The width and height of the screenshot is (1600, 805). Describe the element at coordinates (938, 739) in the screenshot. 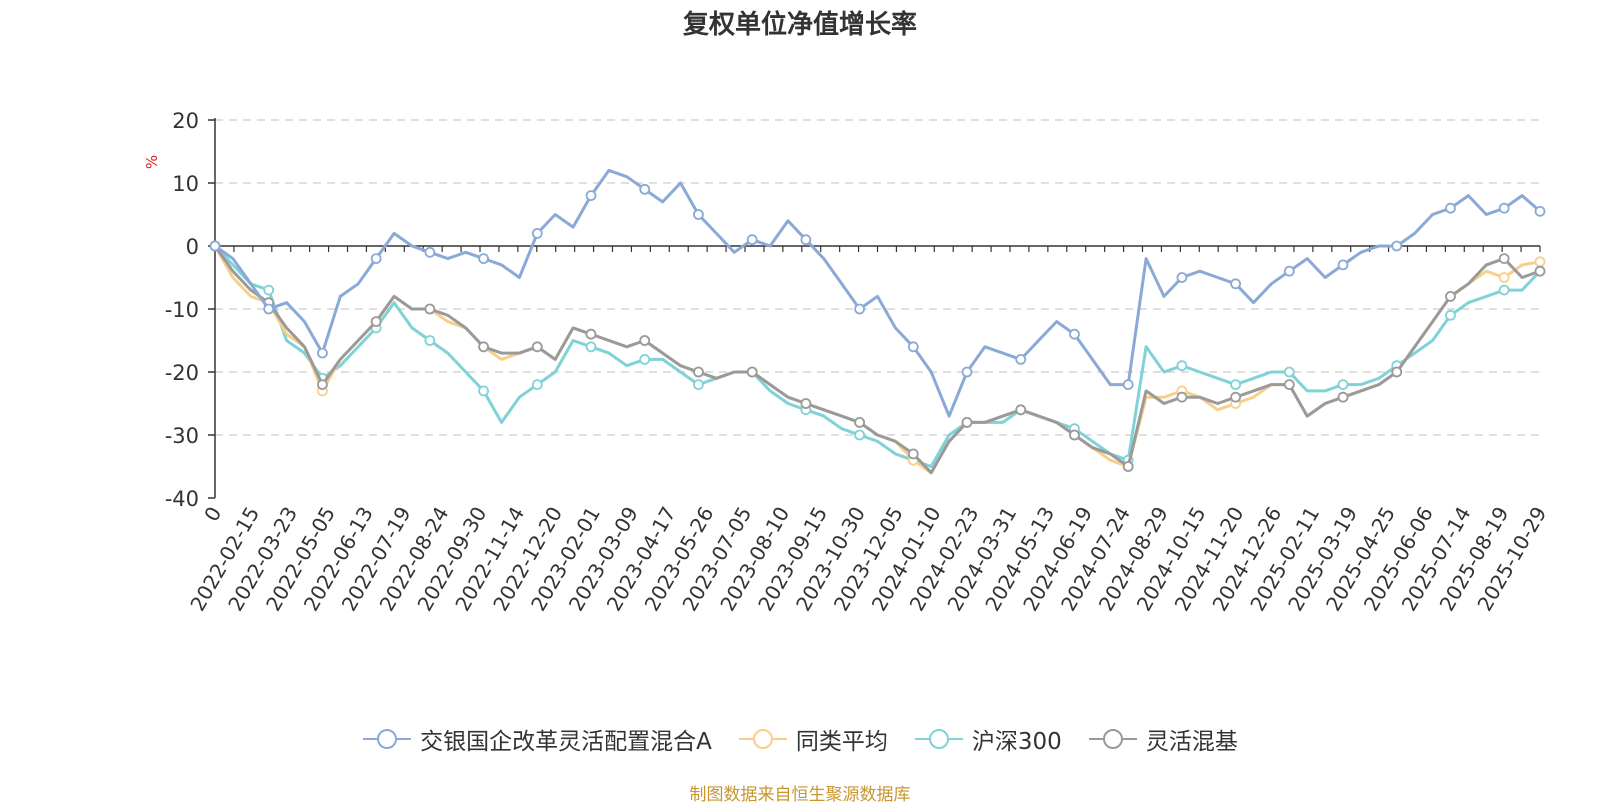

I see `legend-marker-csi300` at that location.